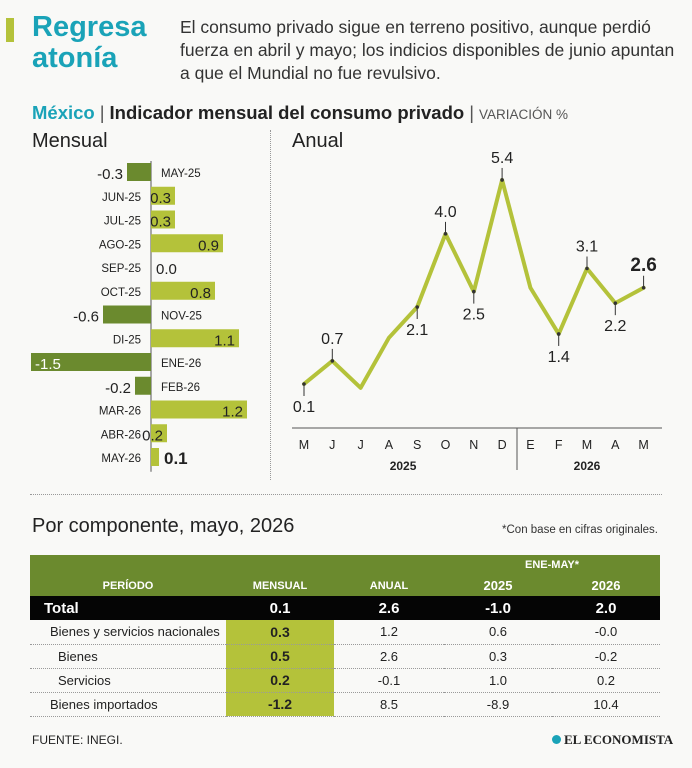  What do you see at coordinates (224, 340) in the screenshot?
I see `monthly-value-label: 1.1` at bounding box center [224, 340].